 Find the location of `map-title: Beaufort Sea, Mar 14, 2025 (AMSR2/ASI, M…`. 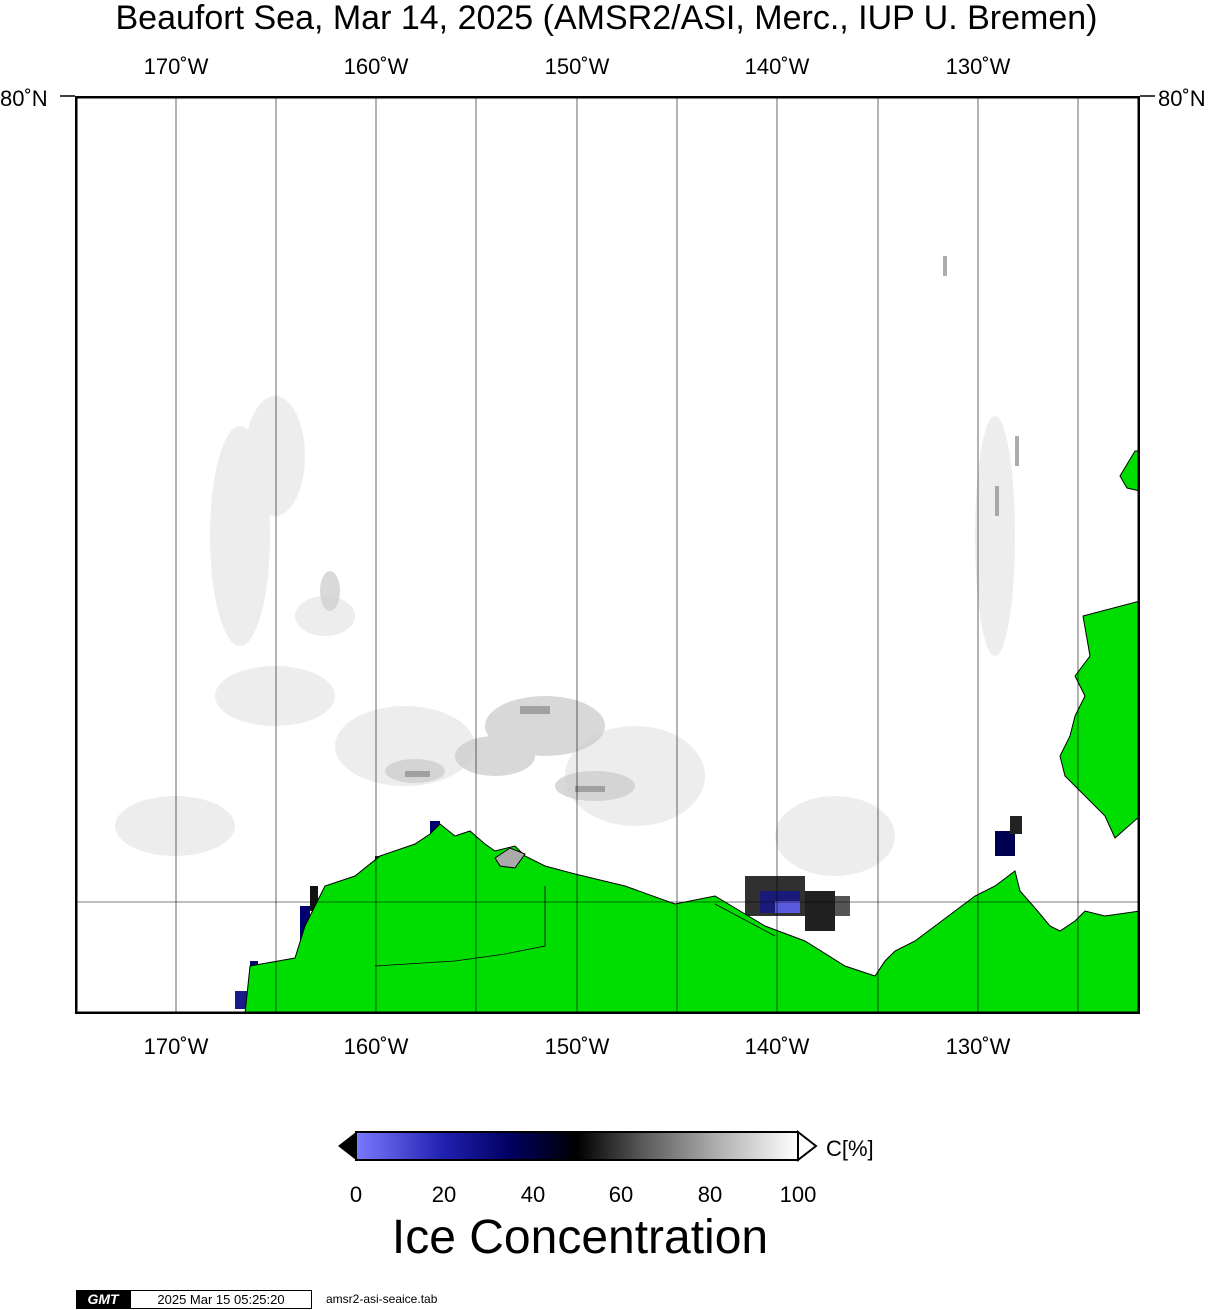

map-title: Beaufort Sea, Mar 14, 2025 (AMSR2/ASI, M… is located at coordinates (606, 18).